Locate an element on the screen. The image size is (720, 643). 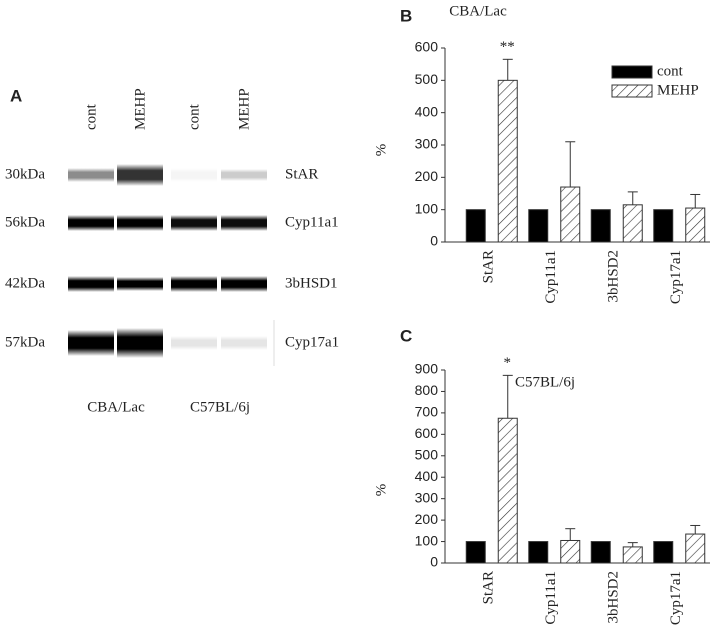
protein-label: 3bHSD1 is located at coordinates (311, 283).